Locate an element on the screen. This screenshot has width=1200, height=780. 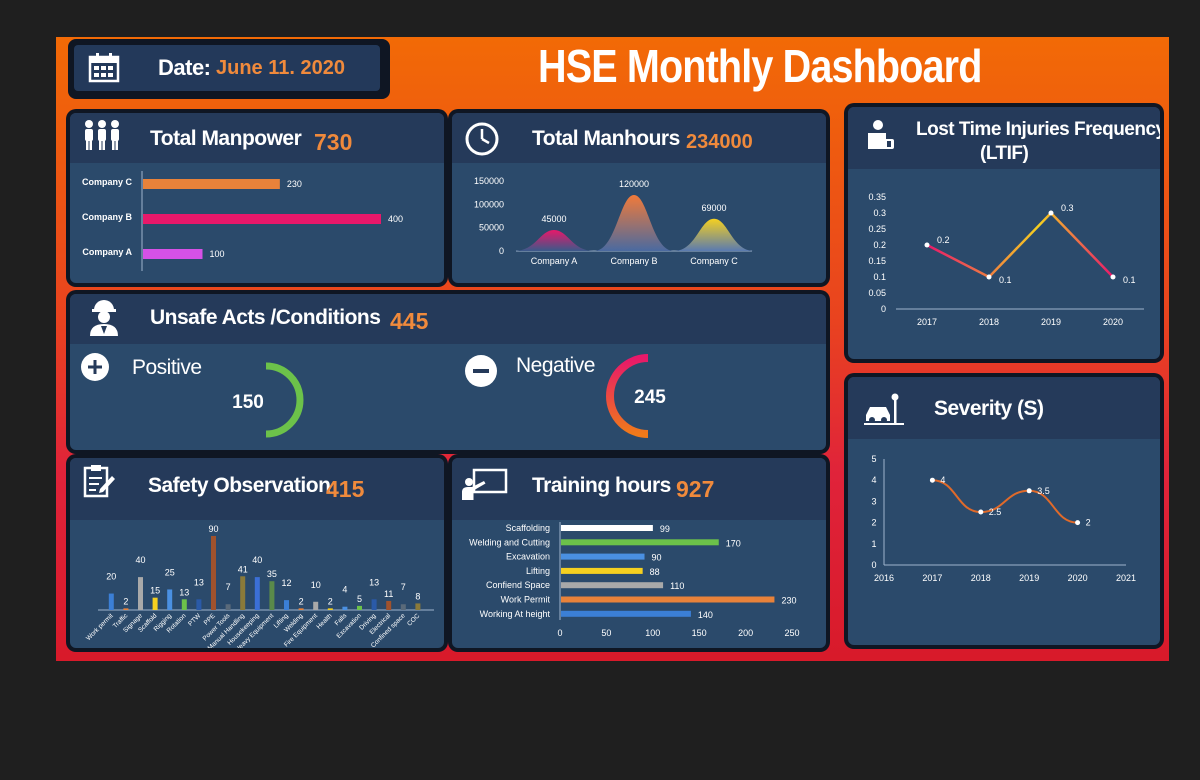
training-label-working-at-height: Working At height is located at coordinates (515, 614).